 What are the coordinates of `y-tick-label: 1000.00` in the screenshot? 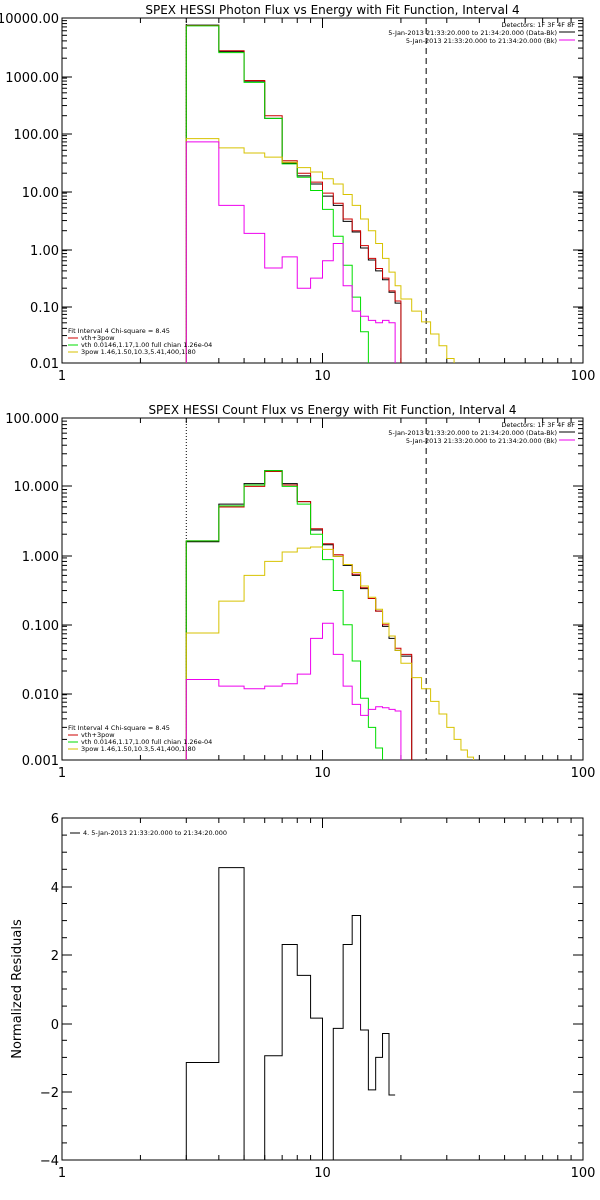 It's located at (32, 78).